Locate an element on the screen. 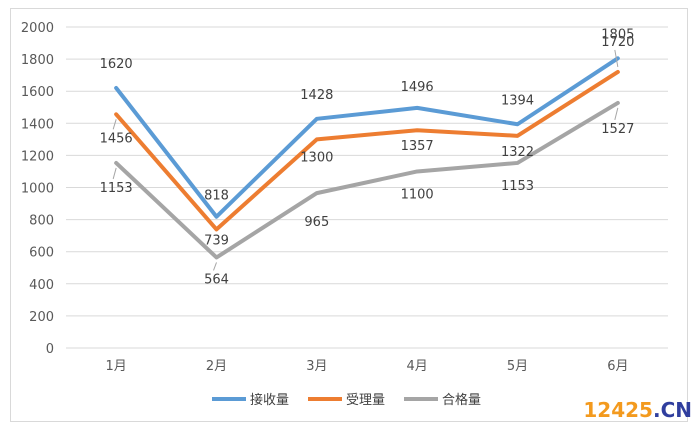  y-axis-ticks: 0 200 400 600 800 1000 1200 1400 1600 1800 2000 is located at coordinates (37, 189).